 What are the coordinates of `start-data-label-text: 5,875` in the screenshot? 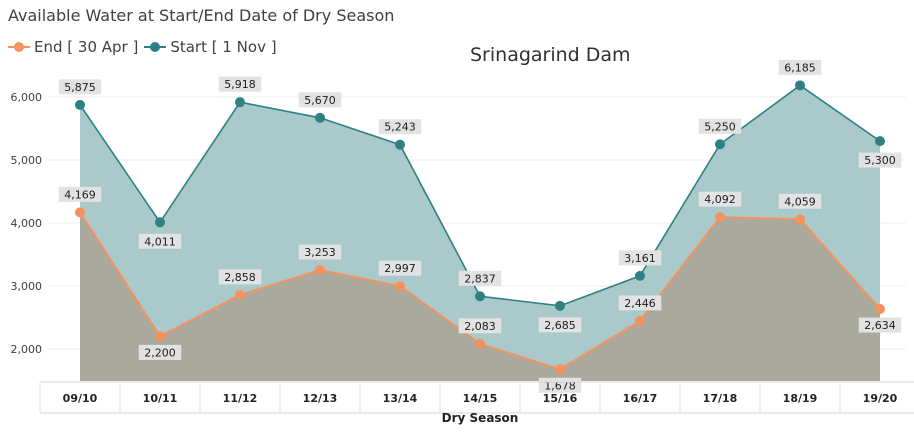 It's located at (80, 87).